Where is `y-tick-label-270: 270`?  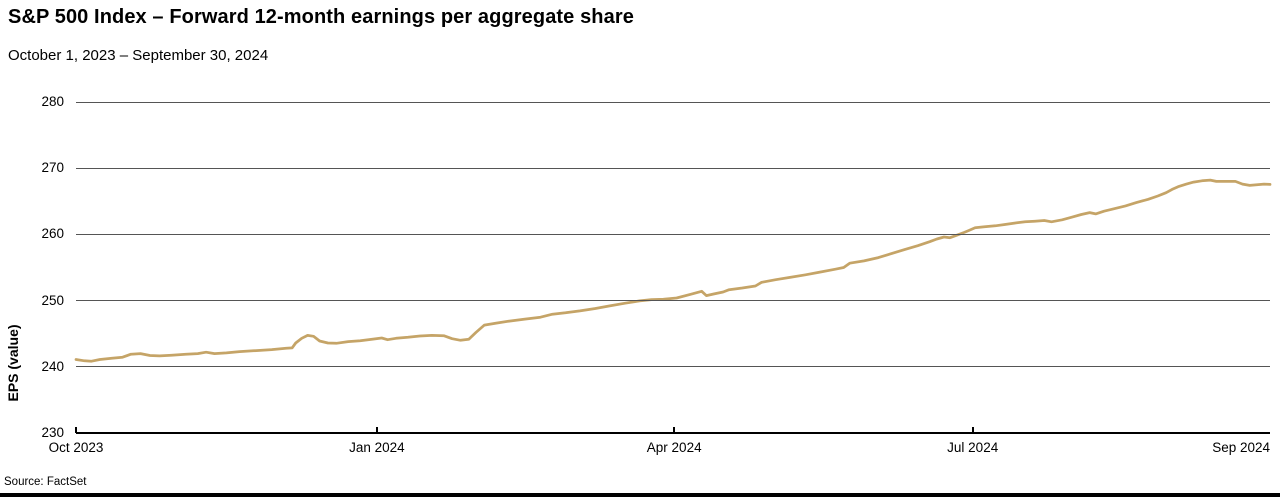 y-tick-label-270: 270 is located at coordinates (52, 168).